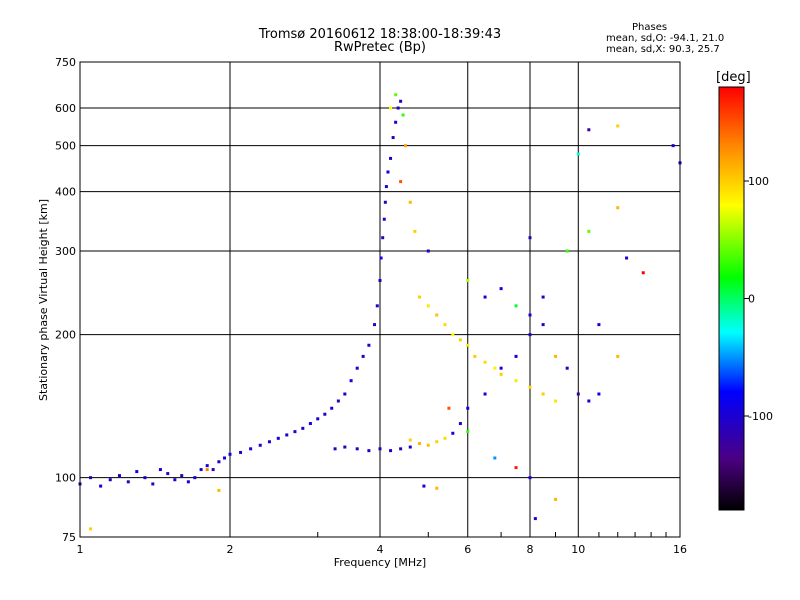 This screenshot has width=800, height=600. Describe the element at coordinates (380, 34) in the screenshot. I see `chart-title-line-1: Tromsø 20160612 18:38:00-18:39:43` at that location.